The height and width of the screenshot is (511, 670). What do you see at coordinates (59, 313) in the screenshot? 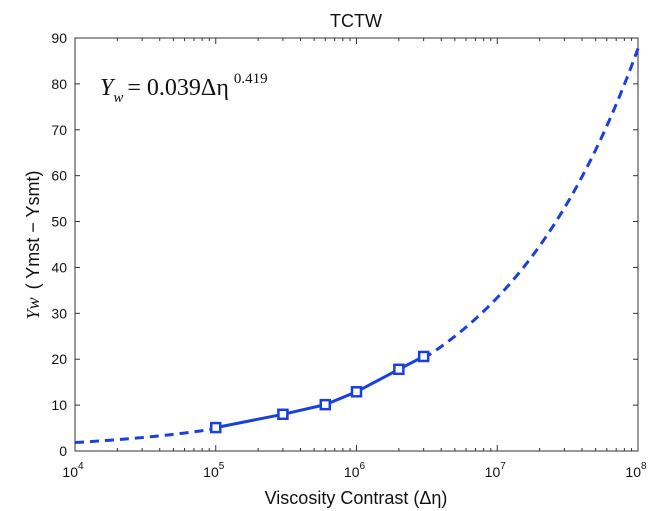
I see `y-tick-label: 30` at bounding box center [59, 313].